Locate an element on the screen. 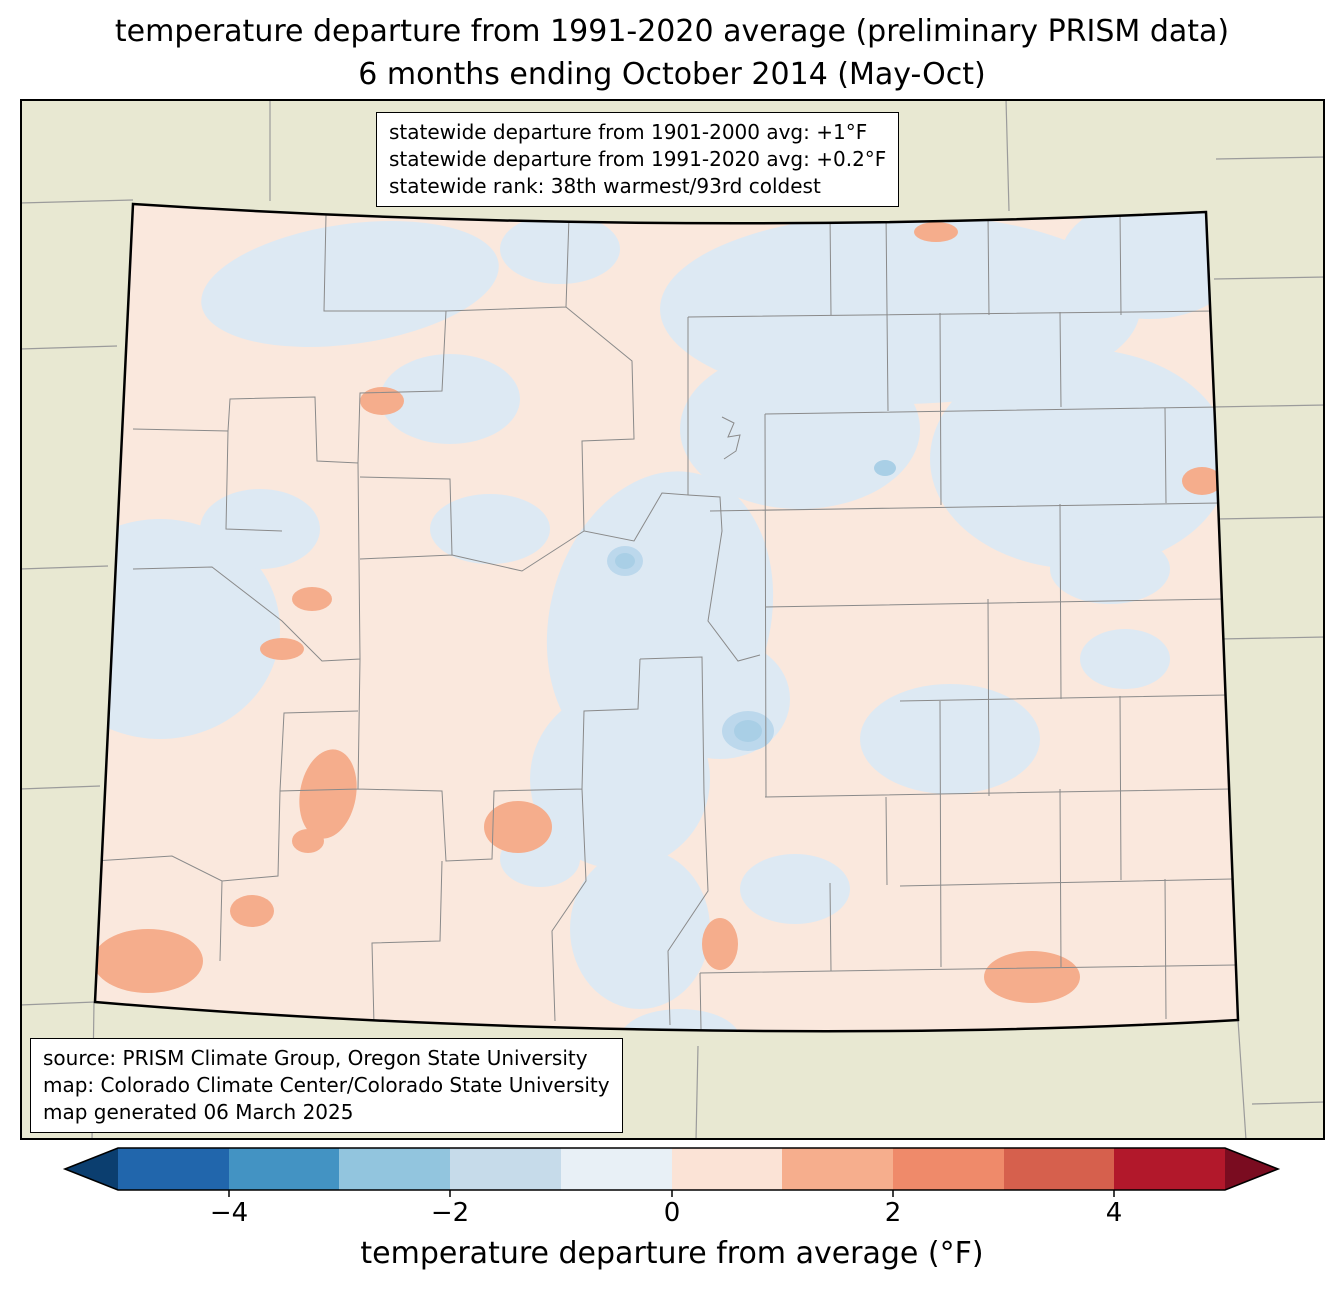  colorbar-ticks is located at coordinates (671, 1193).